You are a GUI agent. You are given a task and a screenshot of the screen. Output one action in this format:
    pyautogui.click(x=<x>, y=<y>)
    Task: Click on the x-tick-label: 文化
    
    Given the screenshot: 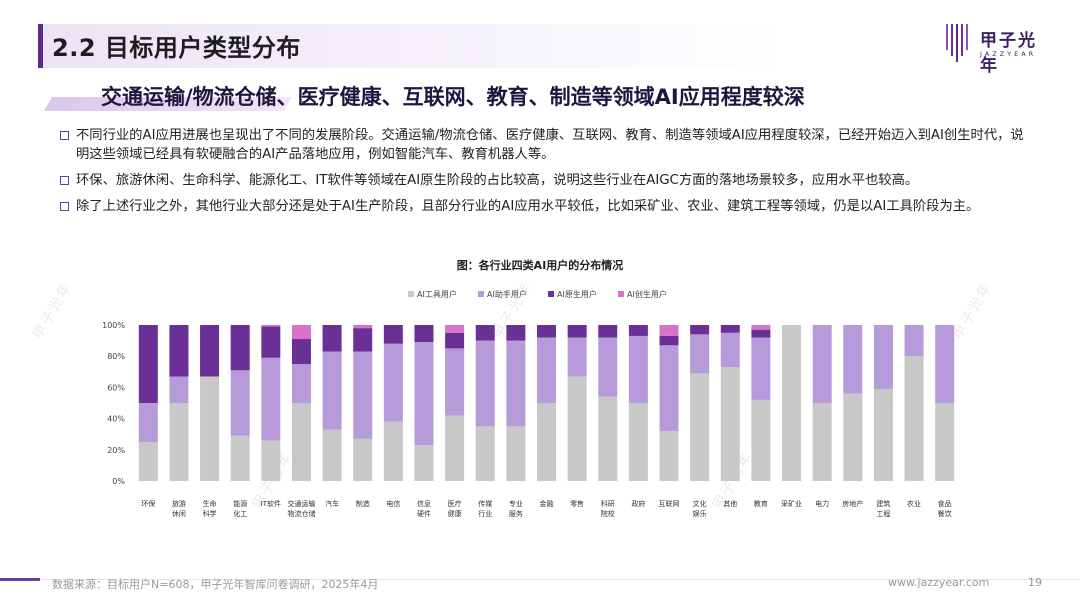 What is the action you would take?
    pyautogui.click(x=700, y=503)
    